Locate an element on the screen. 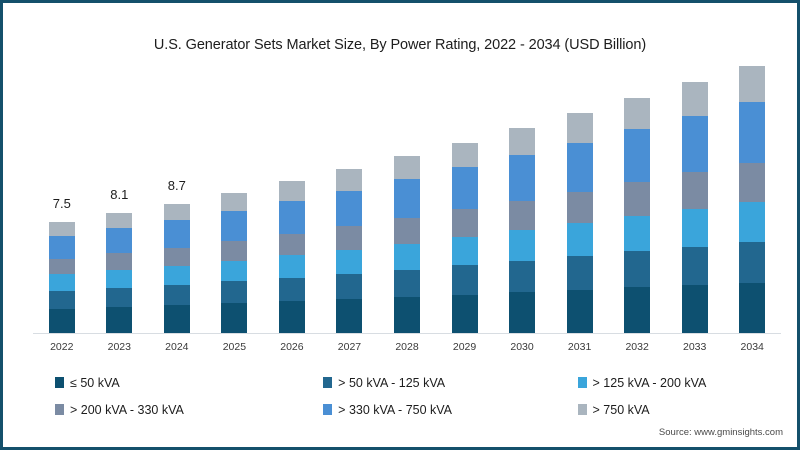 The height and width of the screenshot is (450, 800). bar-segment-2029-s3 is located at coordinates (464, 223).